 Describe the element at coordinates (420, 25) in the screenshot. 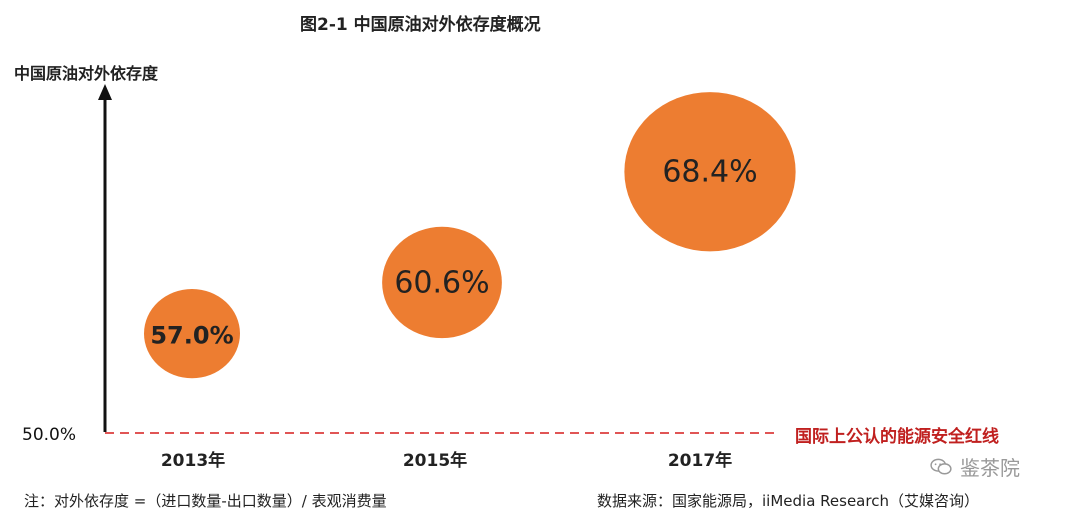

I see `chart-title: 图2-1 中国原油对外依存度概况` at that location.